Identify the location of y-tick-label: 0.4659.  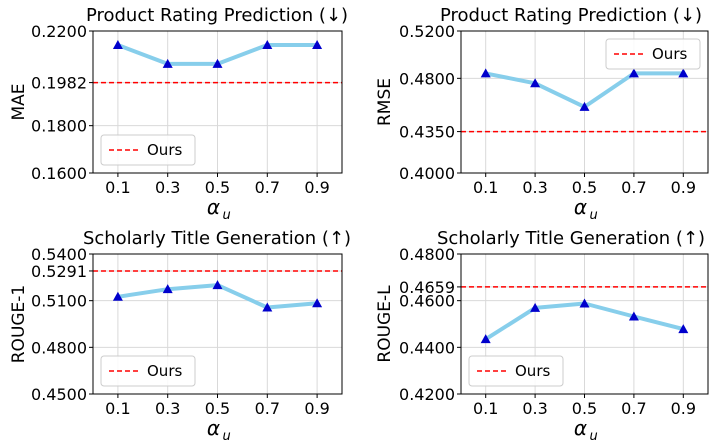
(427, 287).